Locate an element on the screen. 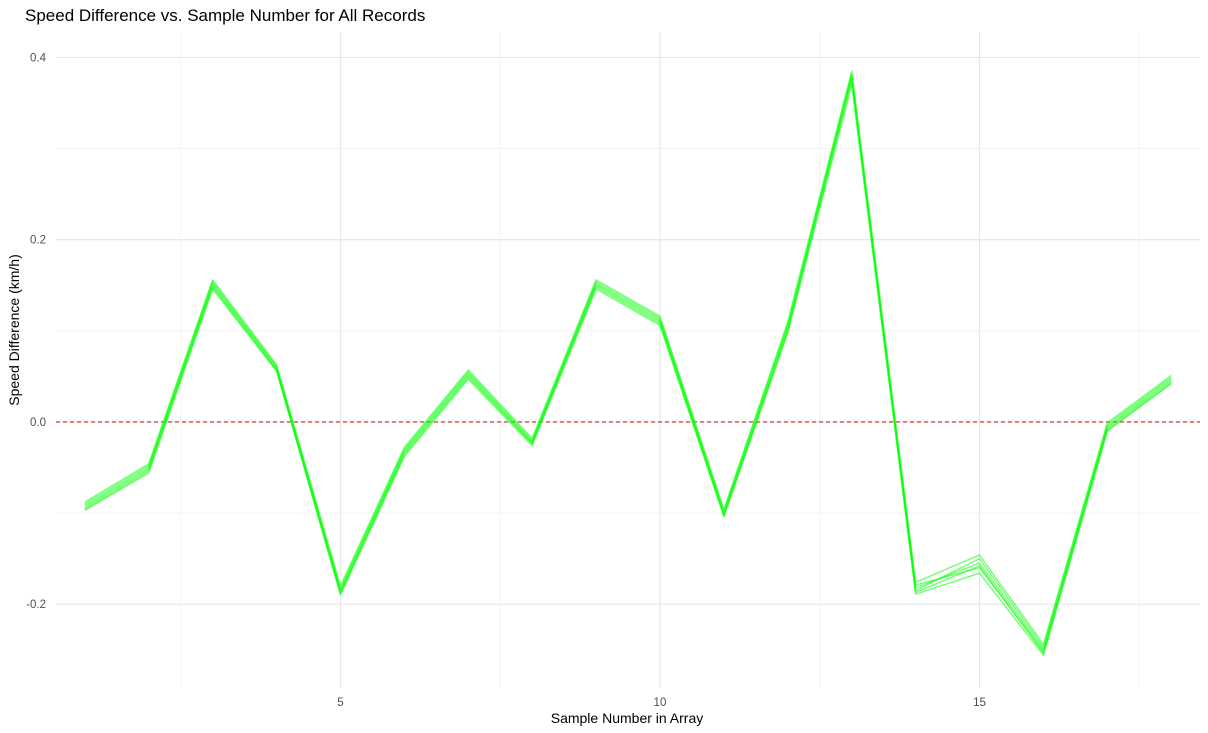 This screenshot has width=1208, height=733. y-axis-title: Speed Difference (km/h) is located at coordinates (14, 329).